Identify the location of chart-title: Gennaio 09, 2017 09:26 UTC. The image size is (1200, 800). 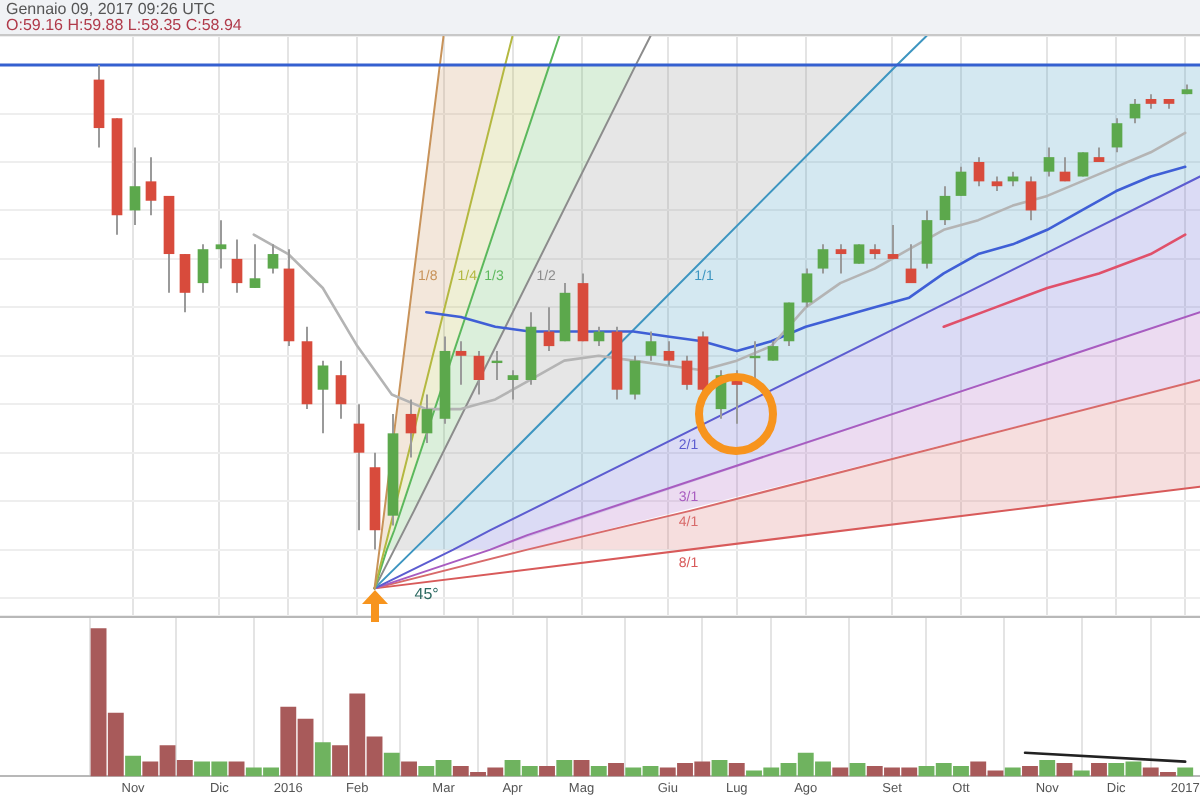
(111, 9).